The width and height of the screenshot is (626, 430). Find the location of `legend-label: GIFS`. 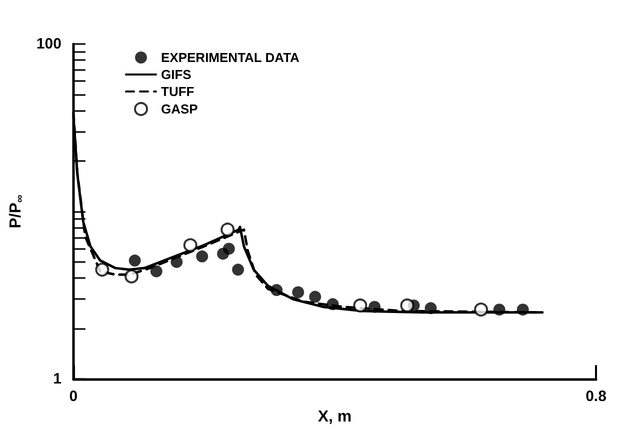

legend-label: GIFS is located at coordinates (176, 74).